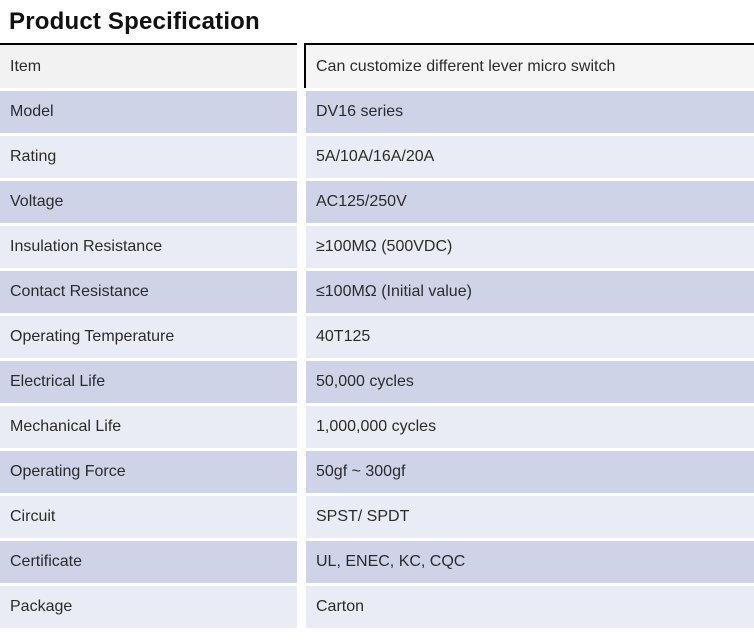 This screenshot has height=644, width=754. Describe the element at coordinates (148, 562) in the screenshot. I see `spec-label-cell: Certificate` at that location.